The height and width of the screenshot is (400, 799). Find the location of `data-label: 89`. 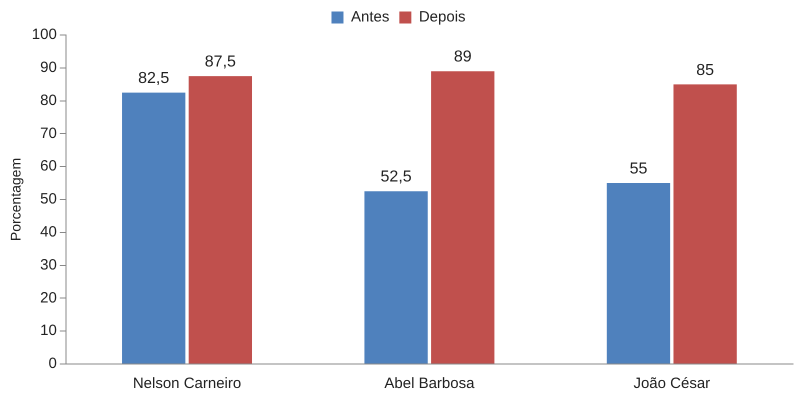

data-label: 89 is located at coordinates (463, 57).